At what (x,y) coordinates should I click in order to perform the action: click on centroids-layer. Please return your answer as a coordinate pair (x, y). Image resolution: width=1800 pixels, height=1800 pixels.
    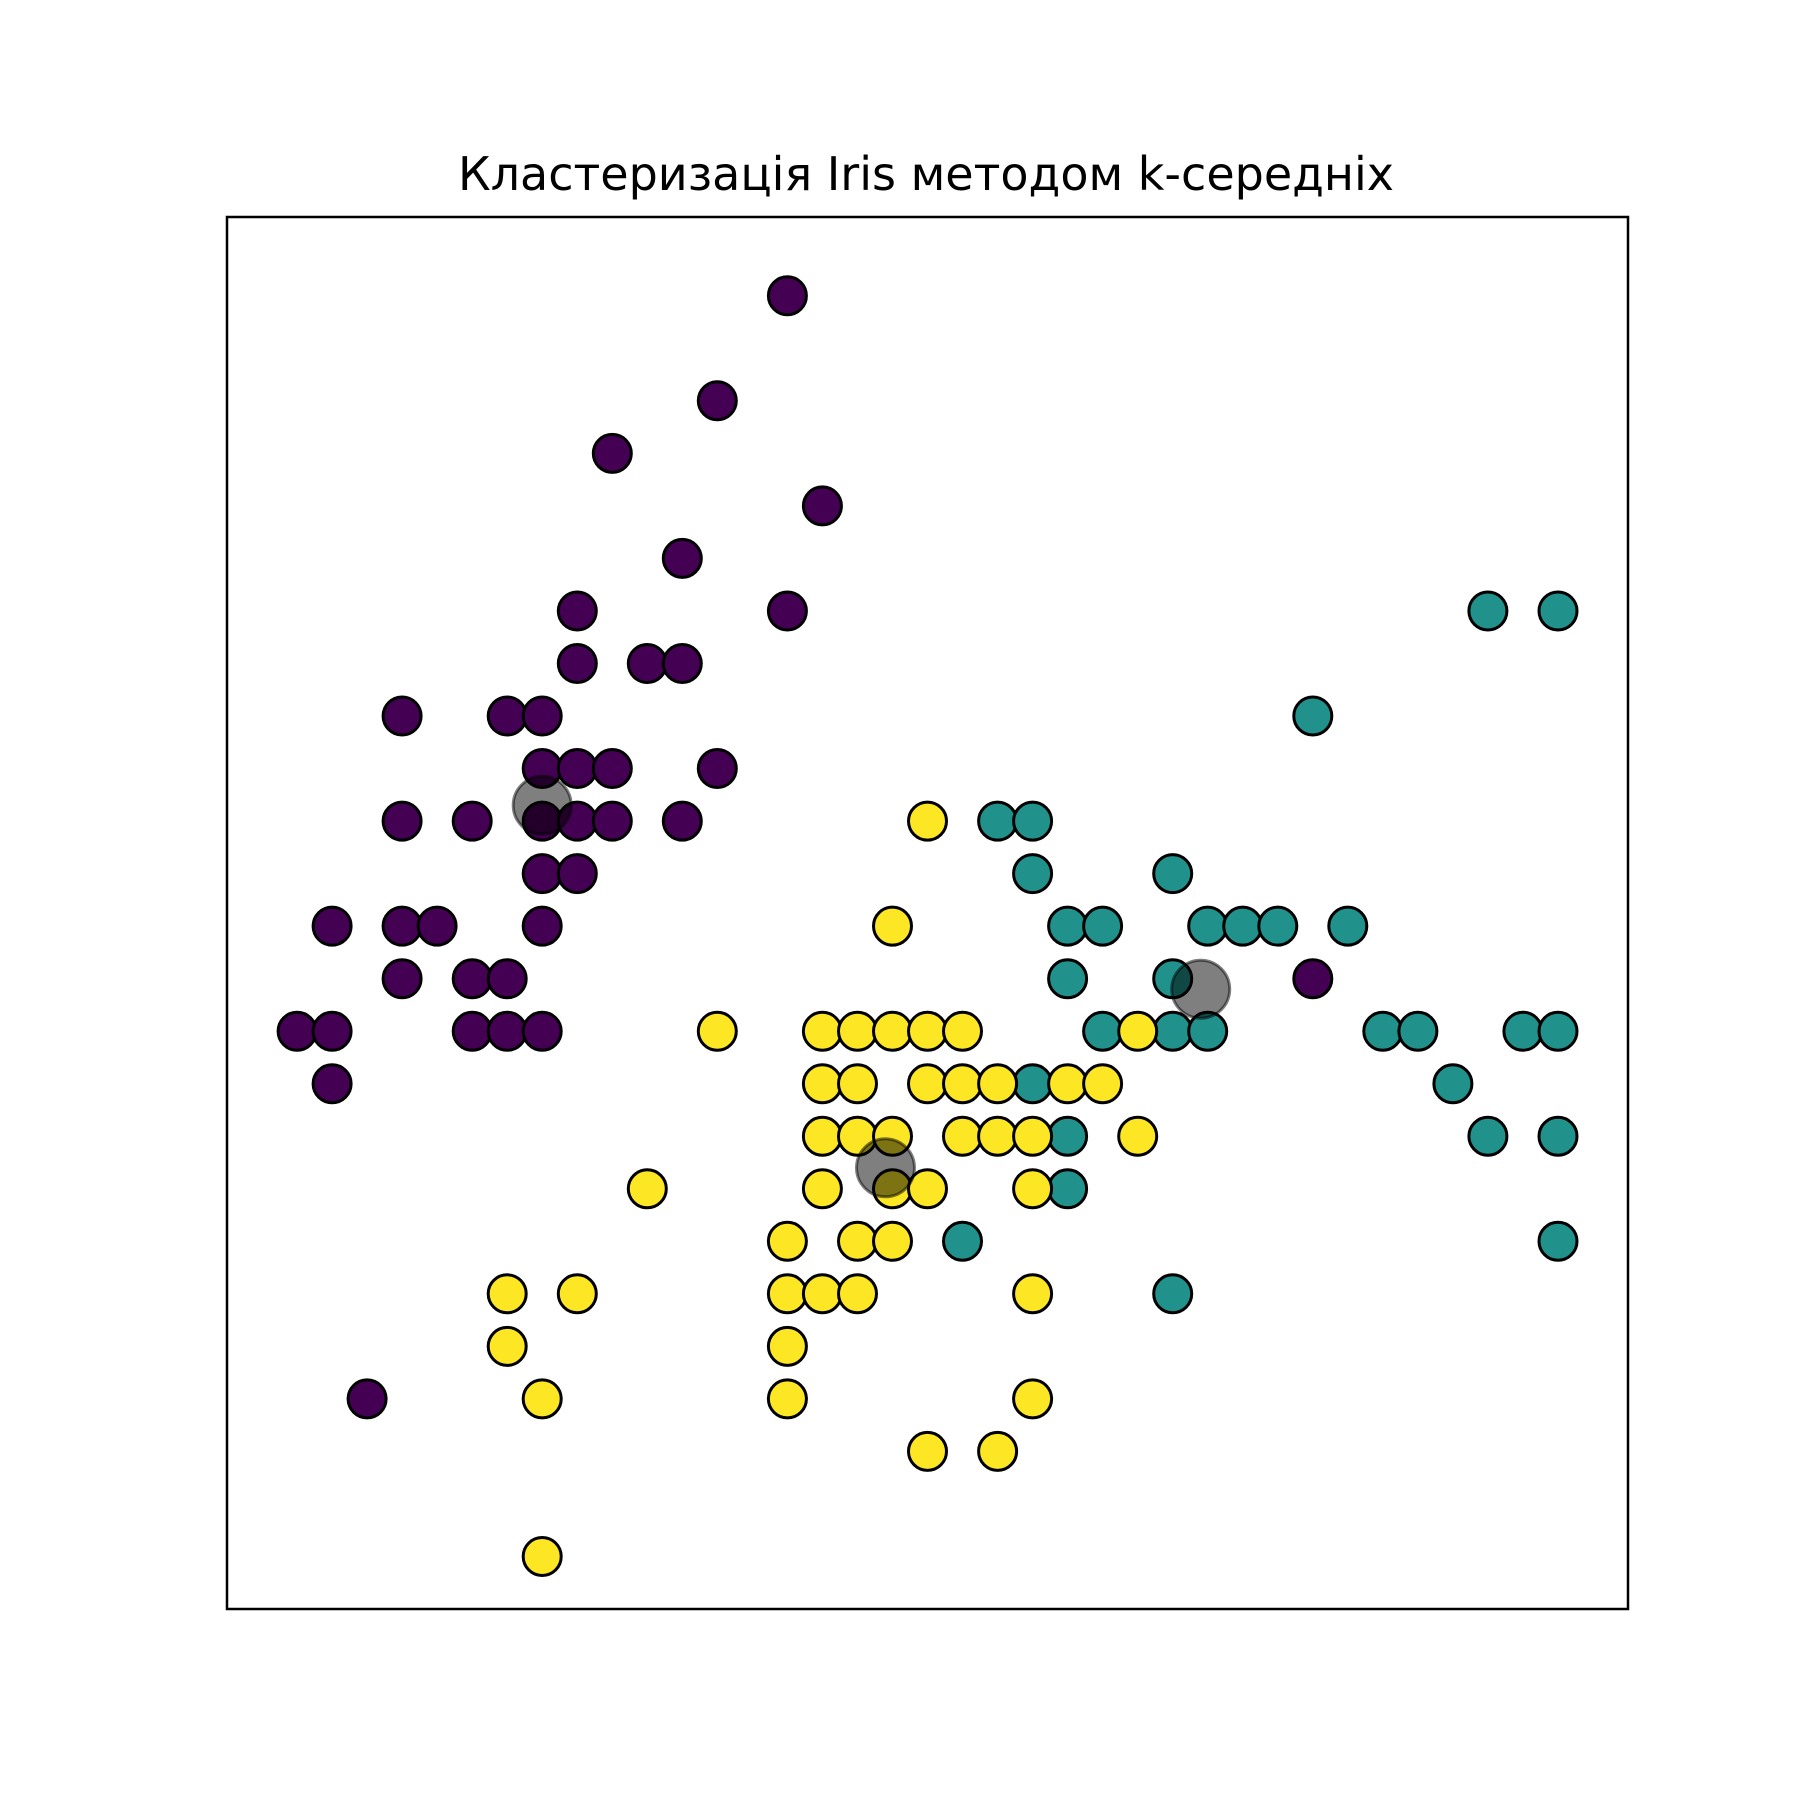
    Looking at the image, I should click on (871, 986).